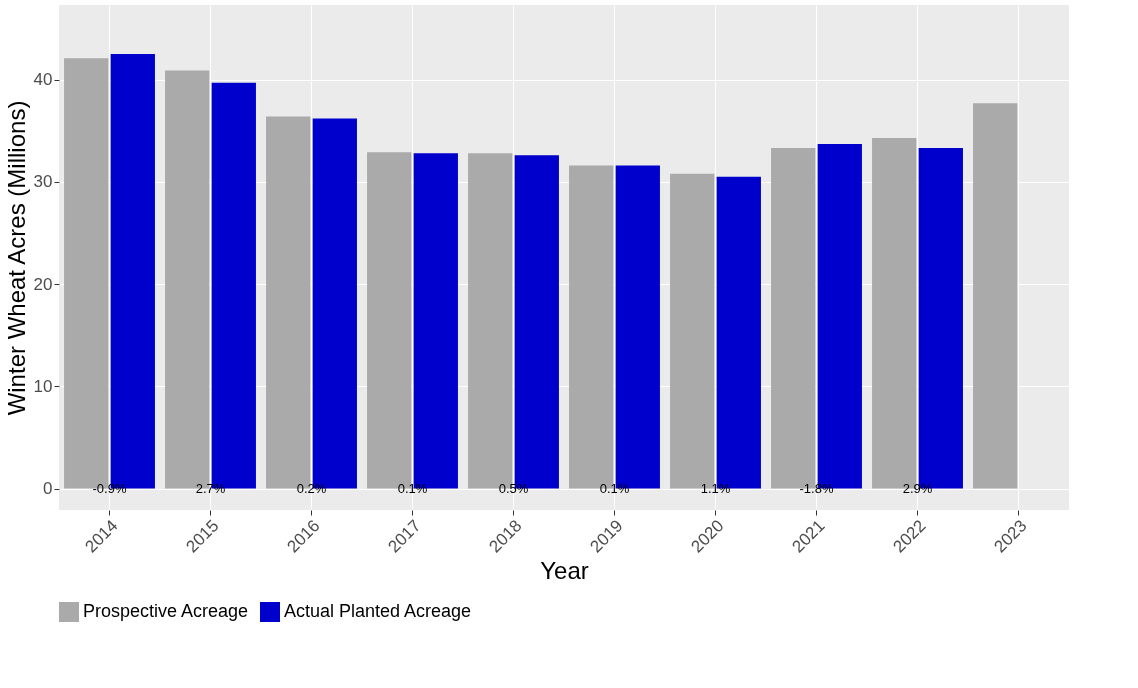  I want to click on annotation: 2.9%, so click(917, 488).